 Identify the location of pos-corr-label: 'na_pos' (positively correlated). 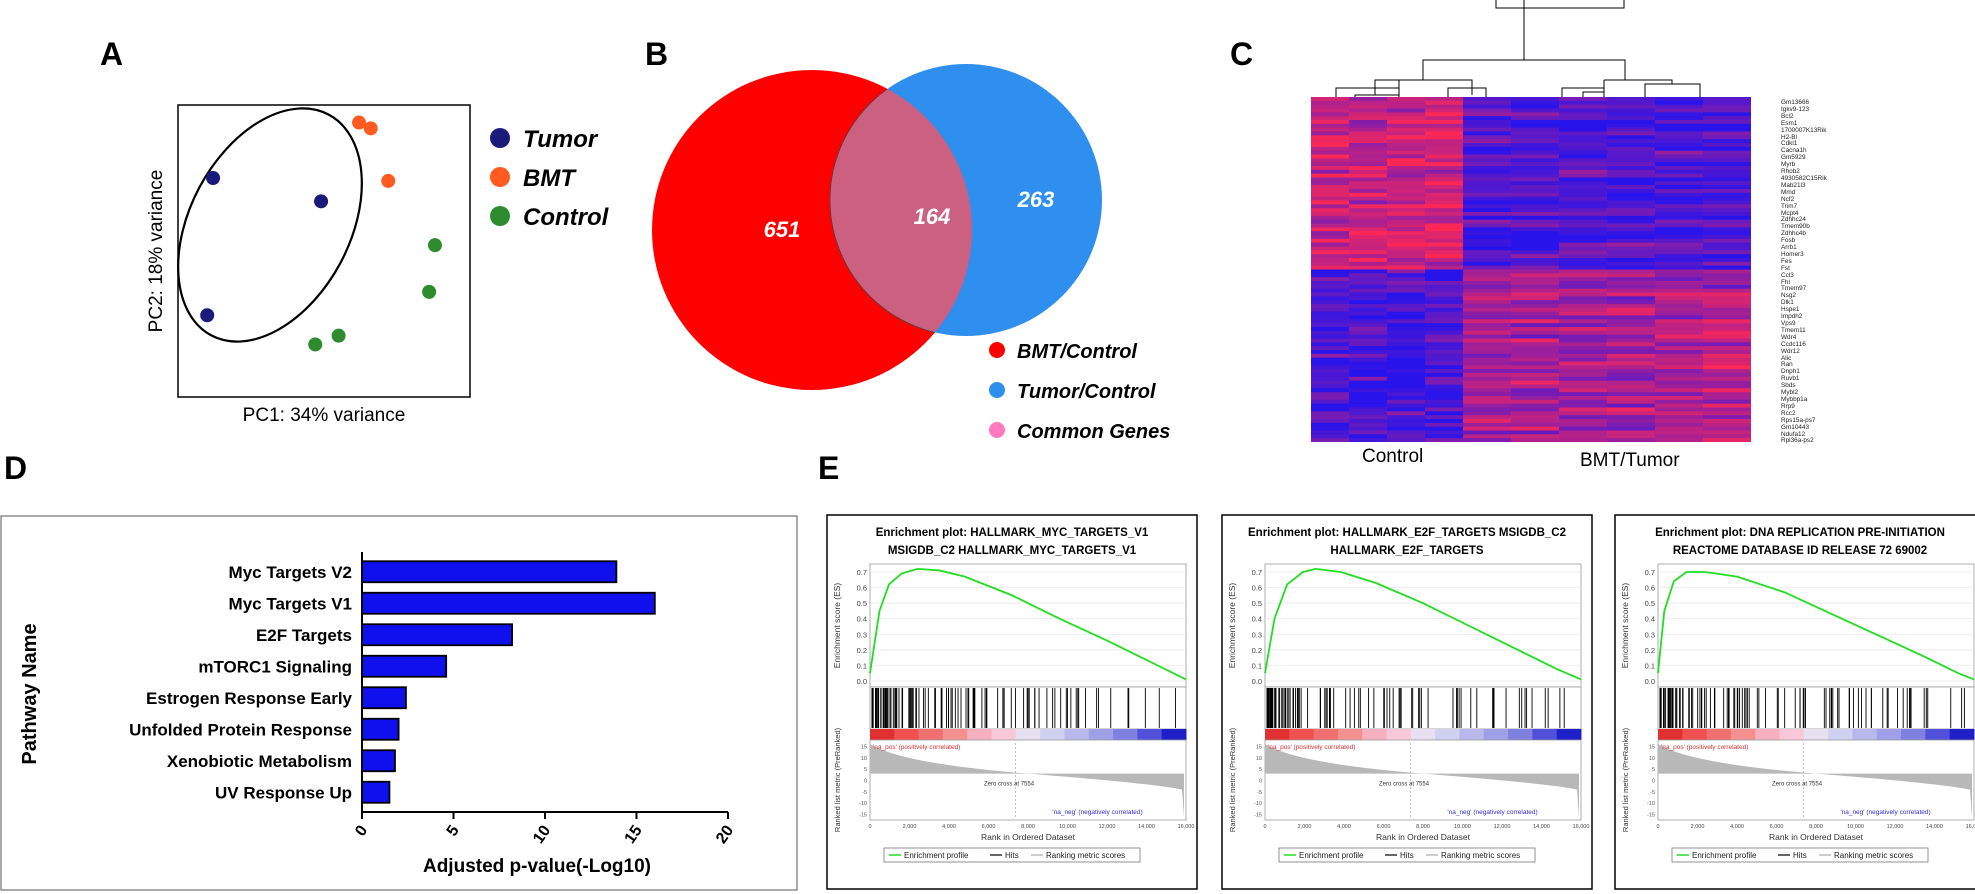
(1704, 747).